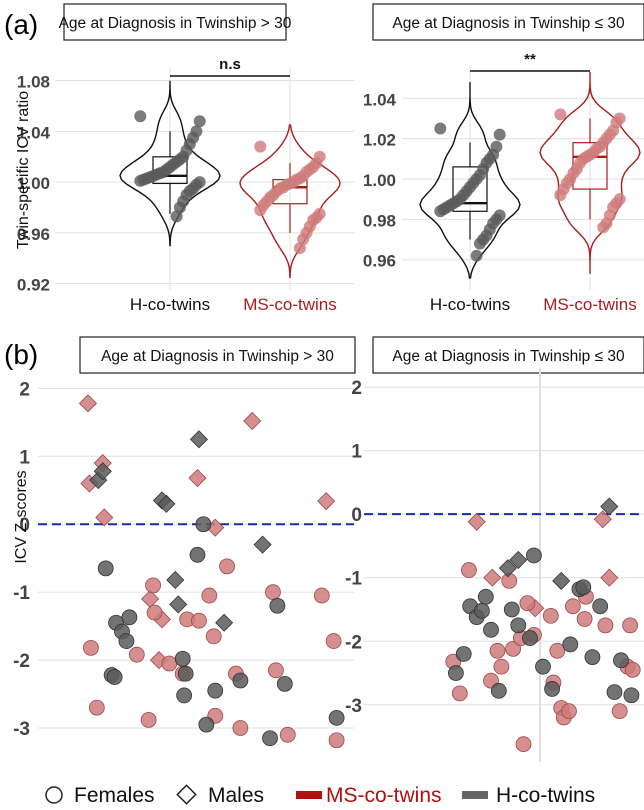 The width and height of the screenshot is (644, 810). What do you see at coordinates (545, 795) in the screenshot?
I see `legend-h-label: H-co-twins` at bounding box center [545, 795].